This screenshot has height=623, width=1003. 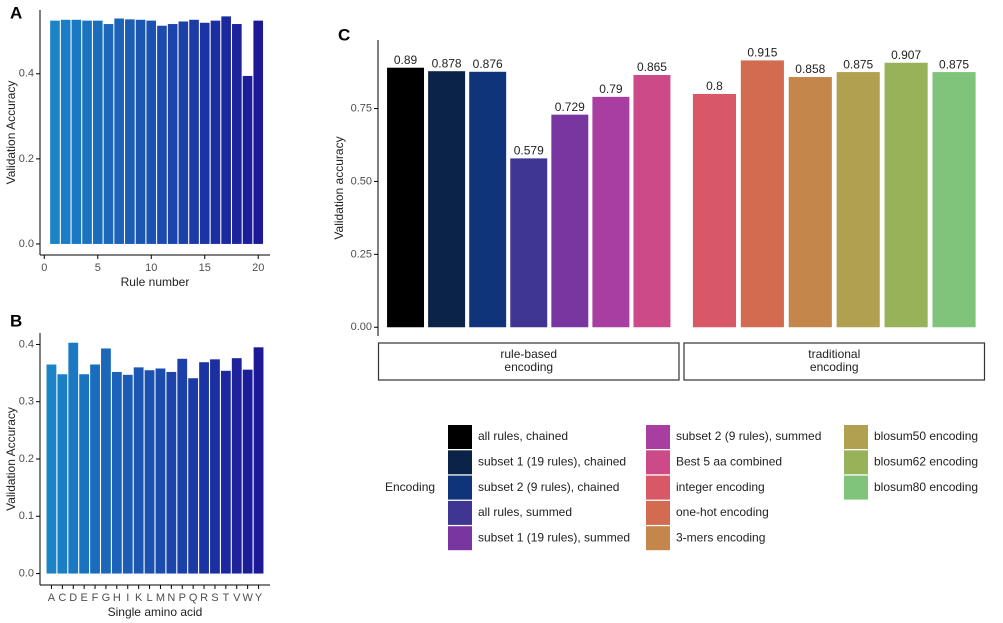 I want to click on value-label: 0.579, so click(x=529, y=151).